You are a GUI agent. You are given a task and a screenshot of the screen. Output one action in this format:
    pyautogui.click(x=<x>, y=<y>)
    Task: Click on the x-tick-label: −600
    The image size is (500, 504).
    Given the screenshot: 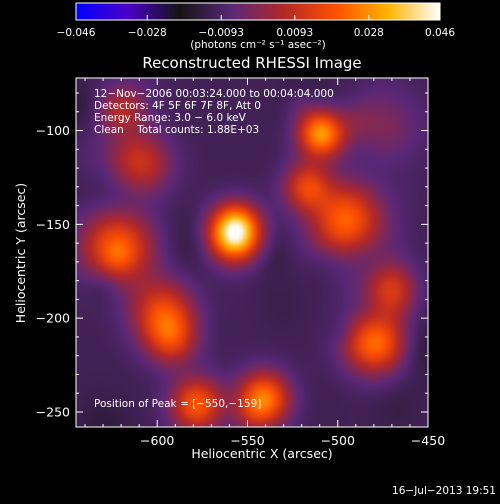 What is the action you would take?
    pyautogui.click(x=157, y=440)
    